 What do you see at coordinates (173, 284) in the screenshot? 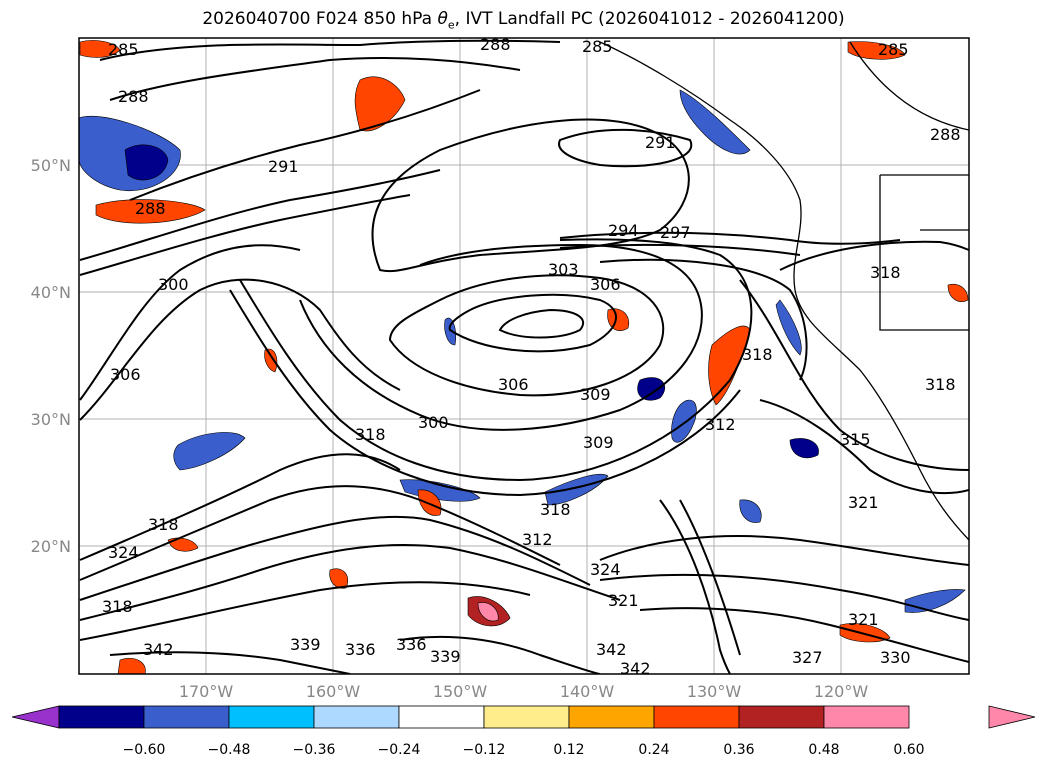
I see `contour-label: 300` at bounding box center [173, 284].